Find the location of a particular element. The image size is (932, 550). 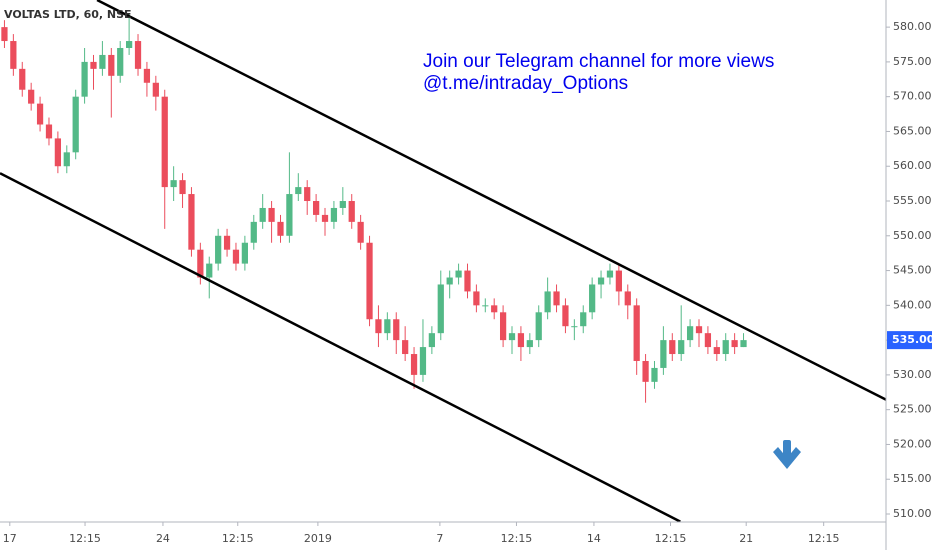

y-tick-label: 580.00 is located at coordinates (912, 26).